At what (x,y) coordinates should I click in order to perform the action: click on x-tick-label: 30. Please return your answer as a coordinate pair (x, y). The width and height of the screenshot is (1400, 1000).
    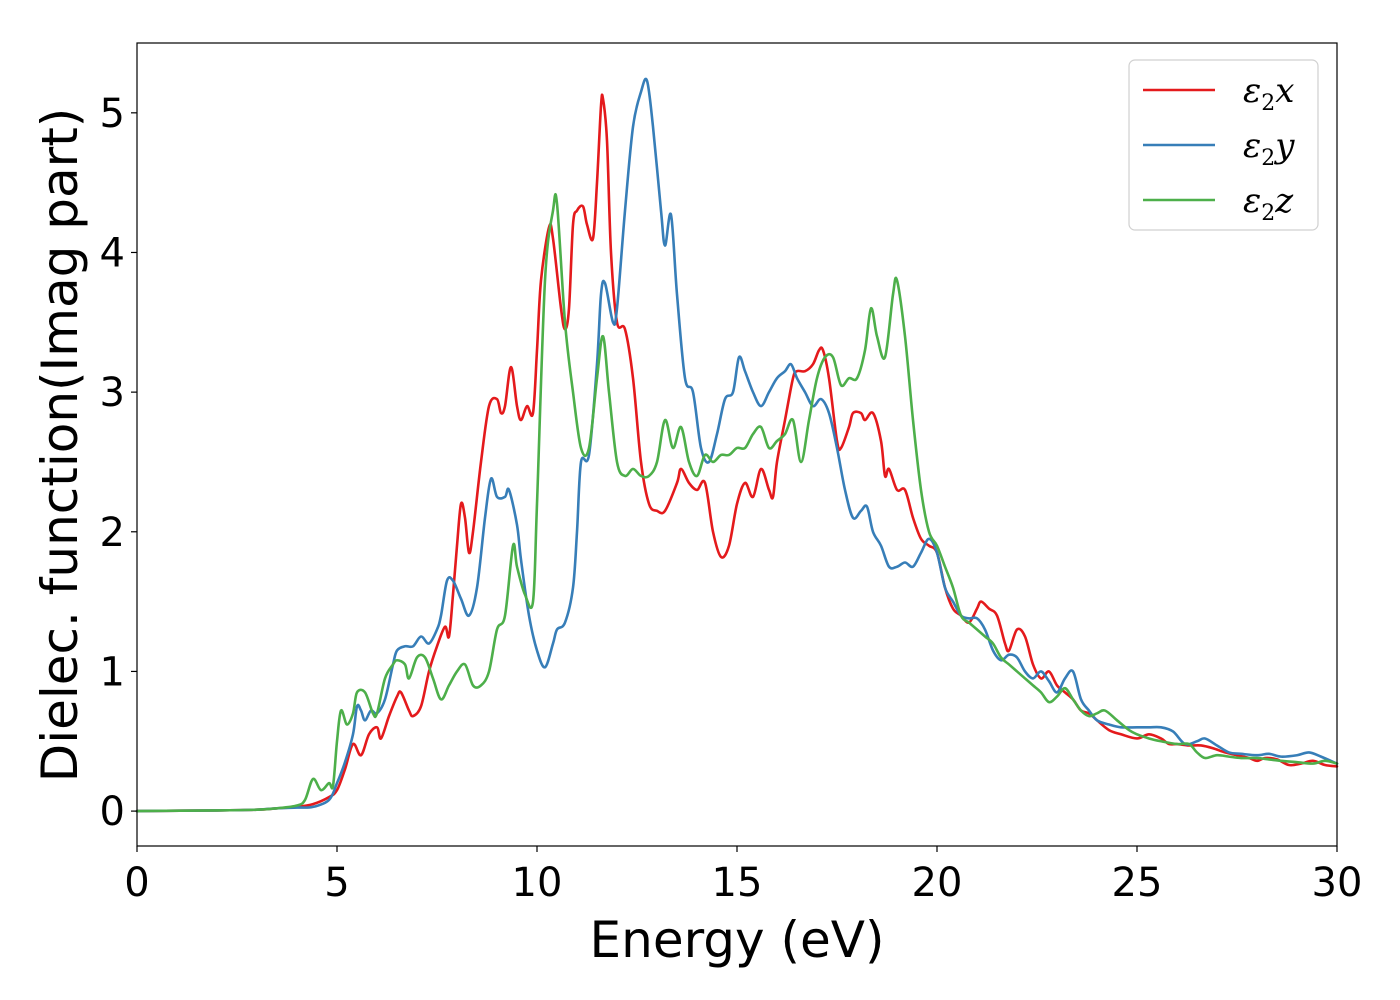
    Looking at the image, I should click on (1337, 883).